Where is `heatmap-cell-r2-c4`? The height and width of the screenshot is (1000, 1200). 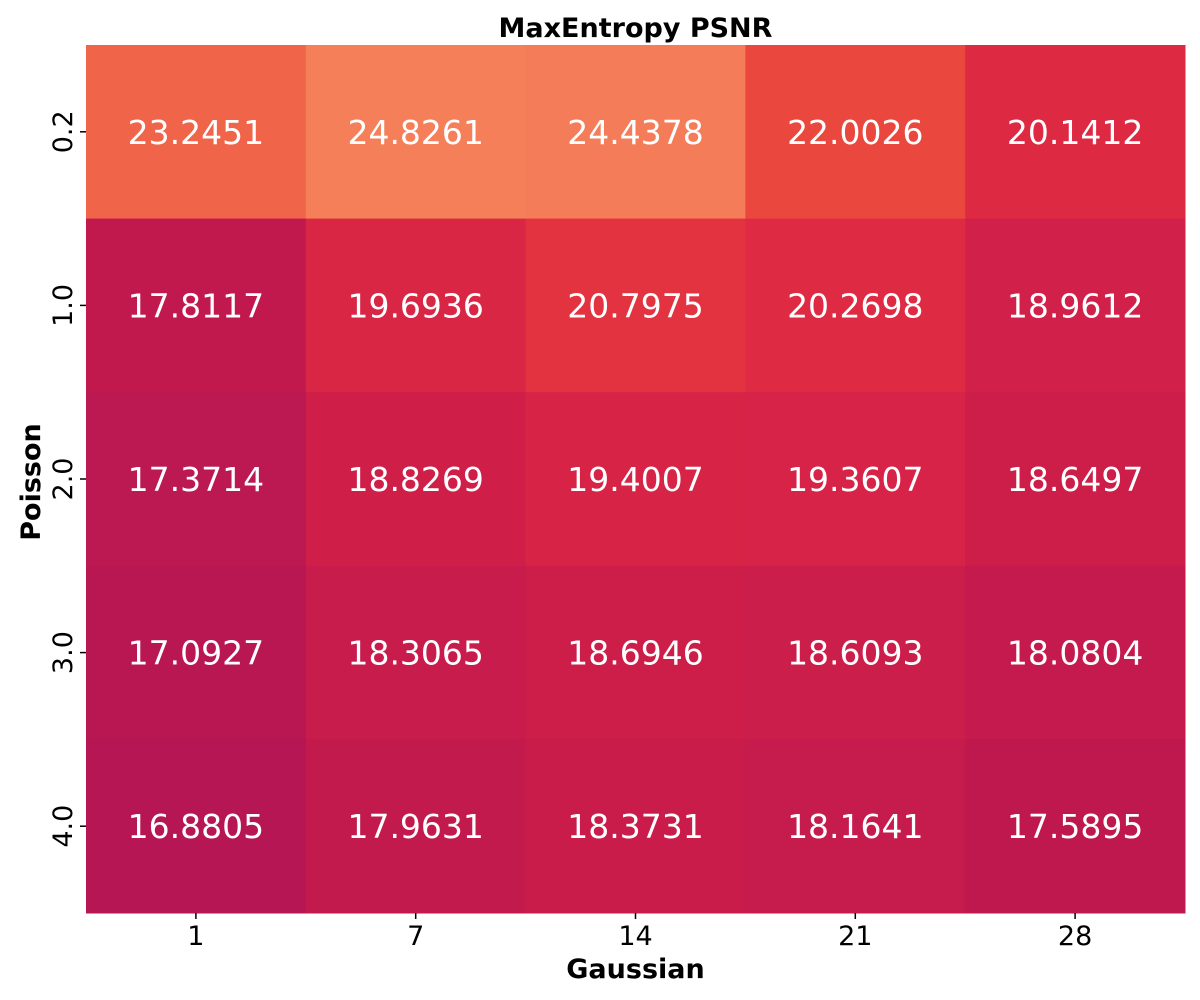 heatmap-cell-r2-c4 is located at coordinates (1075, 479).